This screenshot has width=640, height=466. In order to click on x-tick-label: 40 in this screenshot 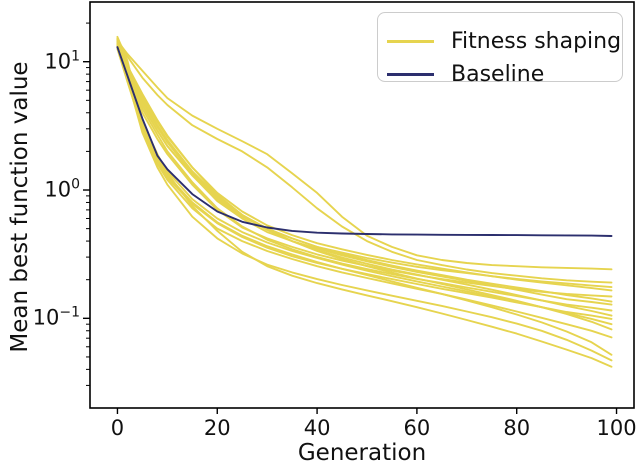, I will do `click(317, 428)`.